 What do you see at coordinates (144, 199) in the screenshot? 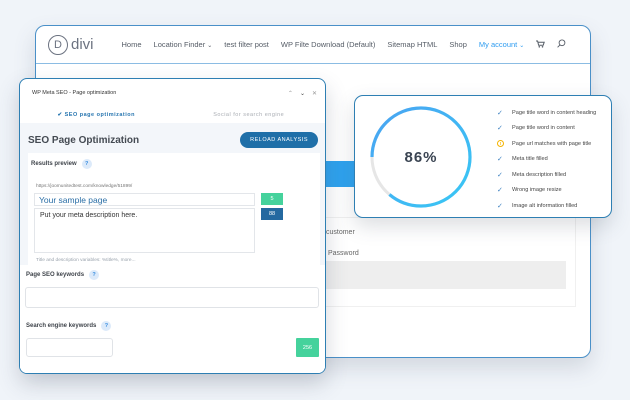
I see `meta-title-input: Your sample page` at bounding box center [144, 199].